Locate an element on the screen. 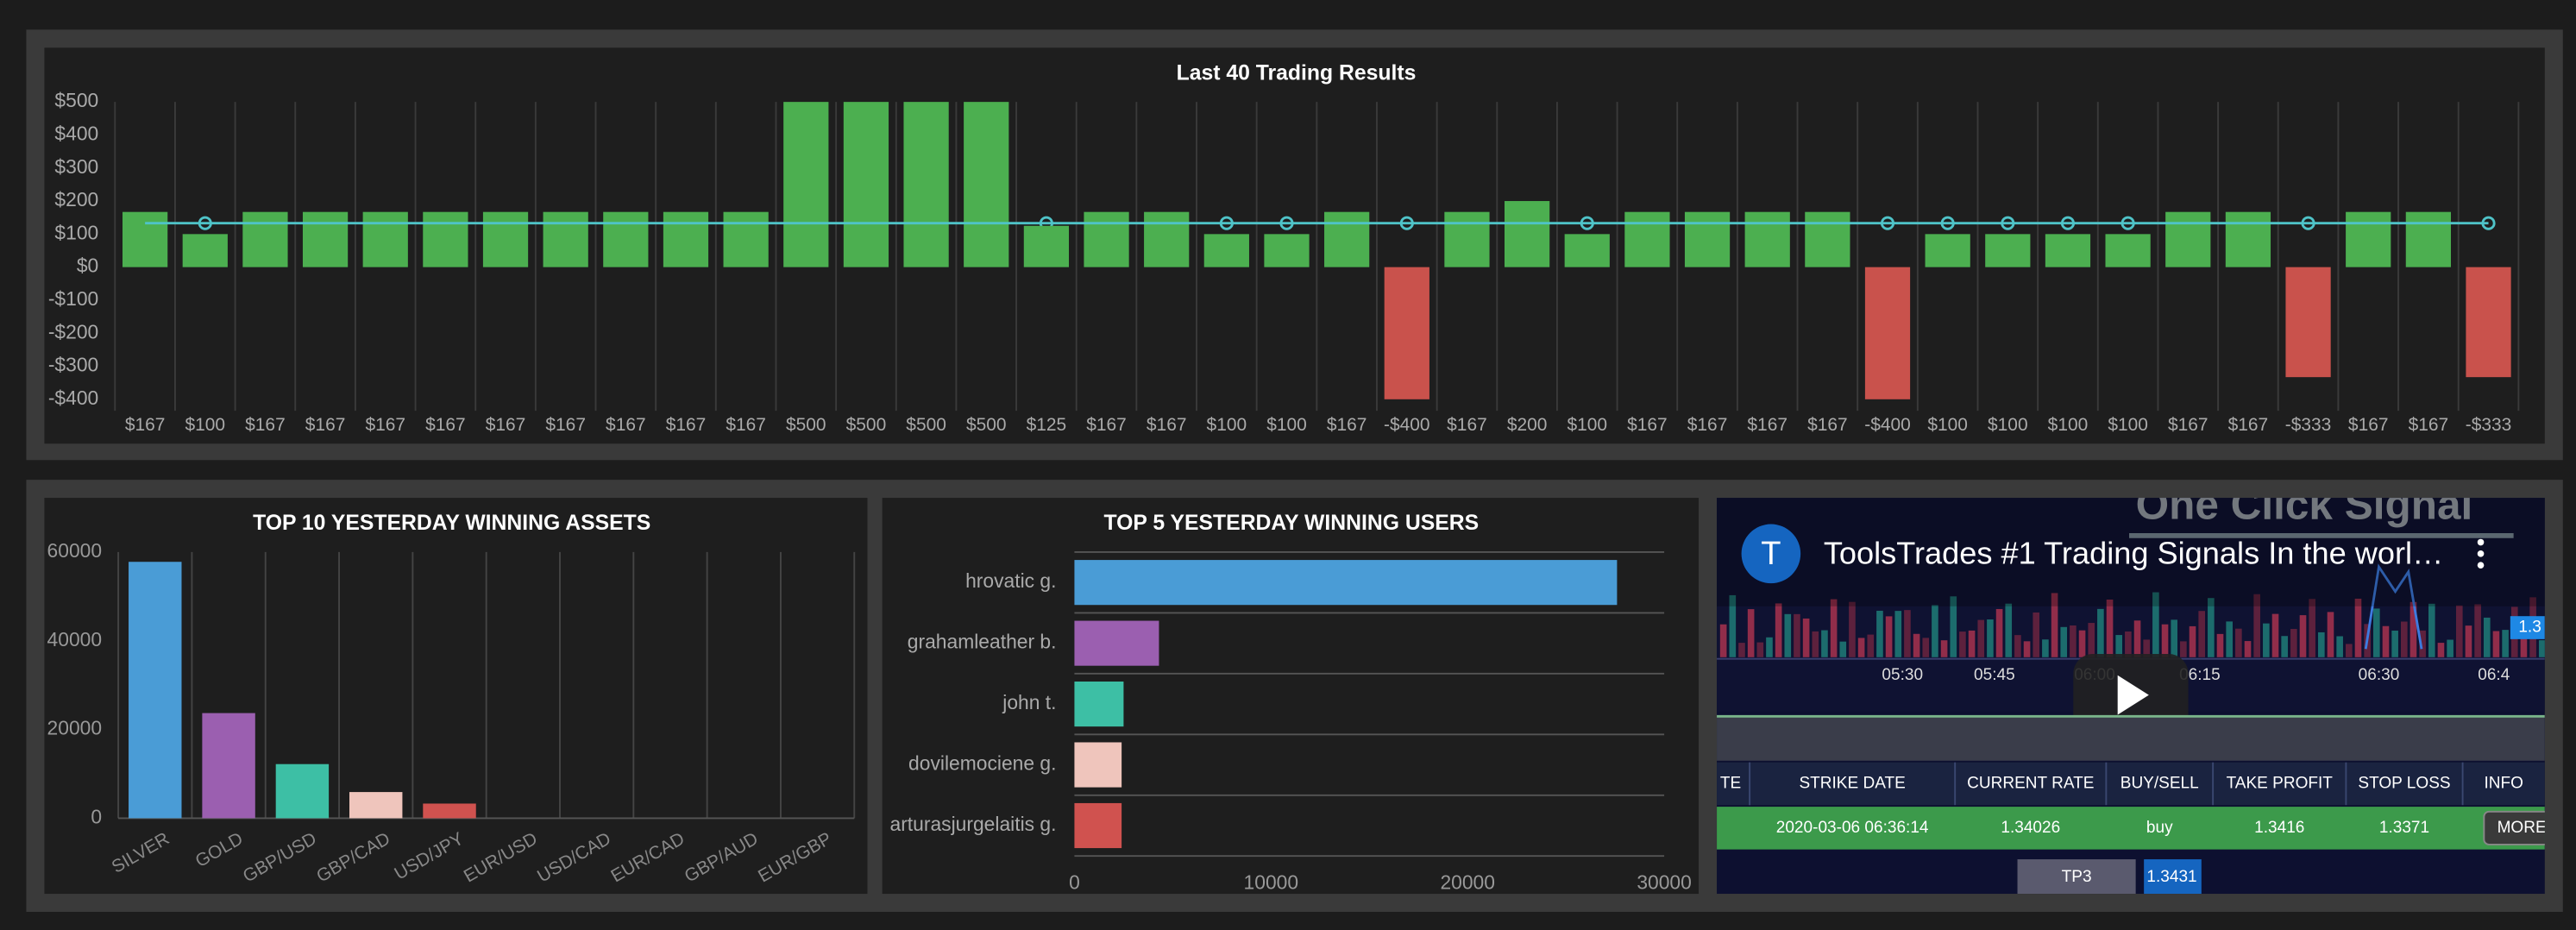  price-tag-label: 1.3 is located at coordinates (2529, 628).